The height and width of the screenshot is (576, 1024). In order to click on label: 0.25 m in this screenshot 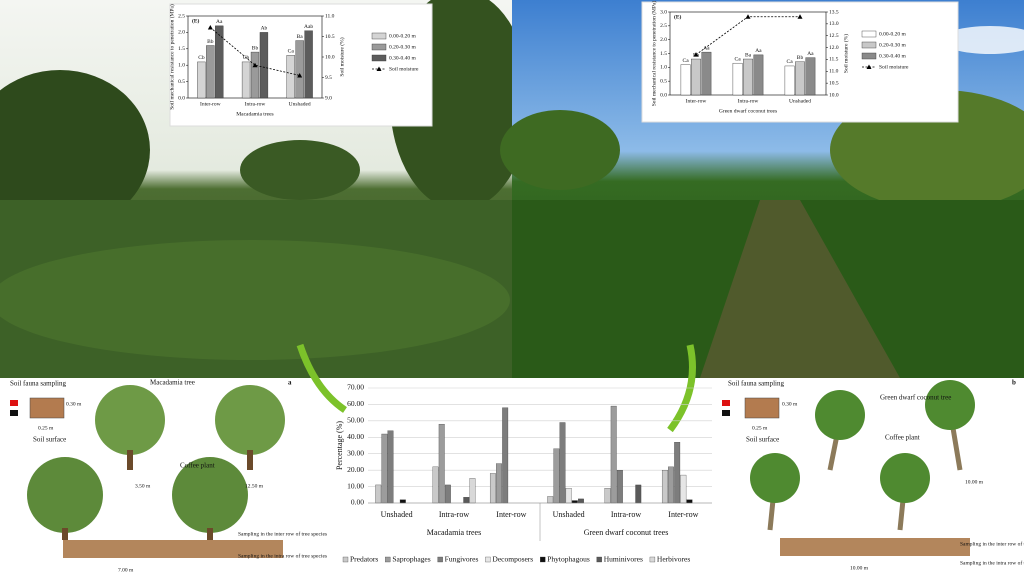, I will do `click(760, 428)`.